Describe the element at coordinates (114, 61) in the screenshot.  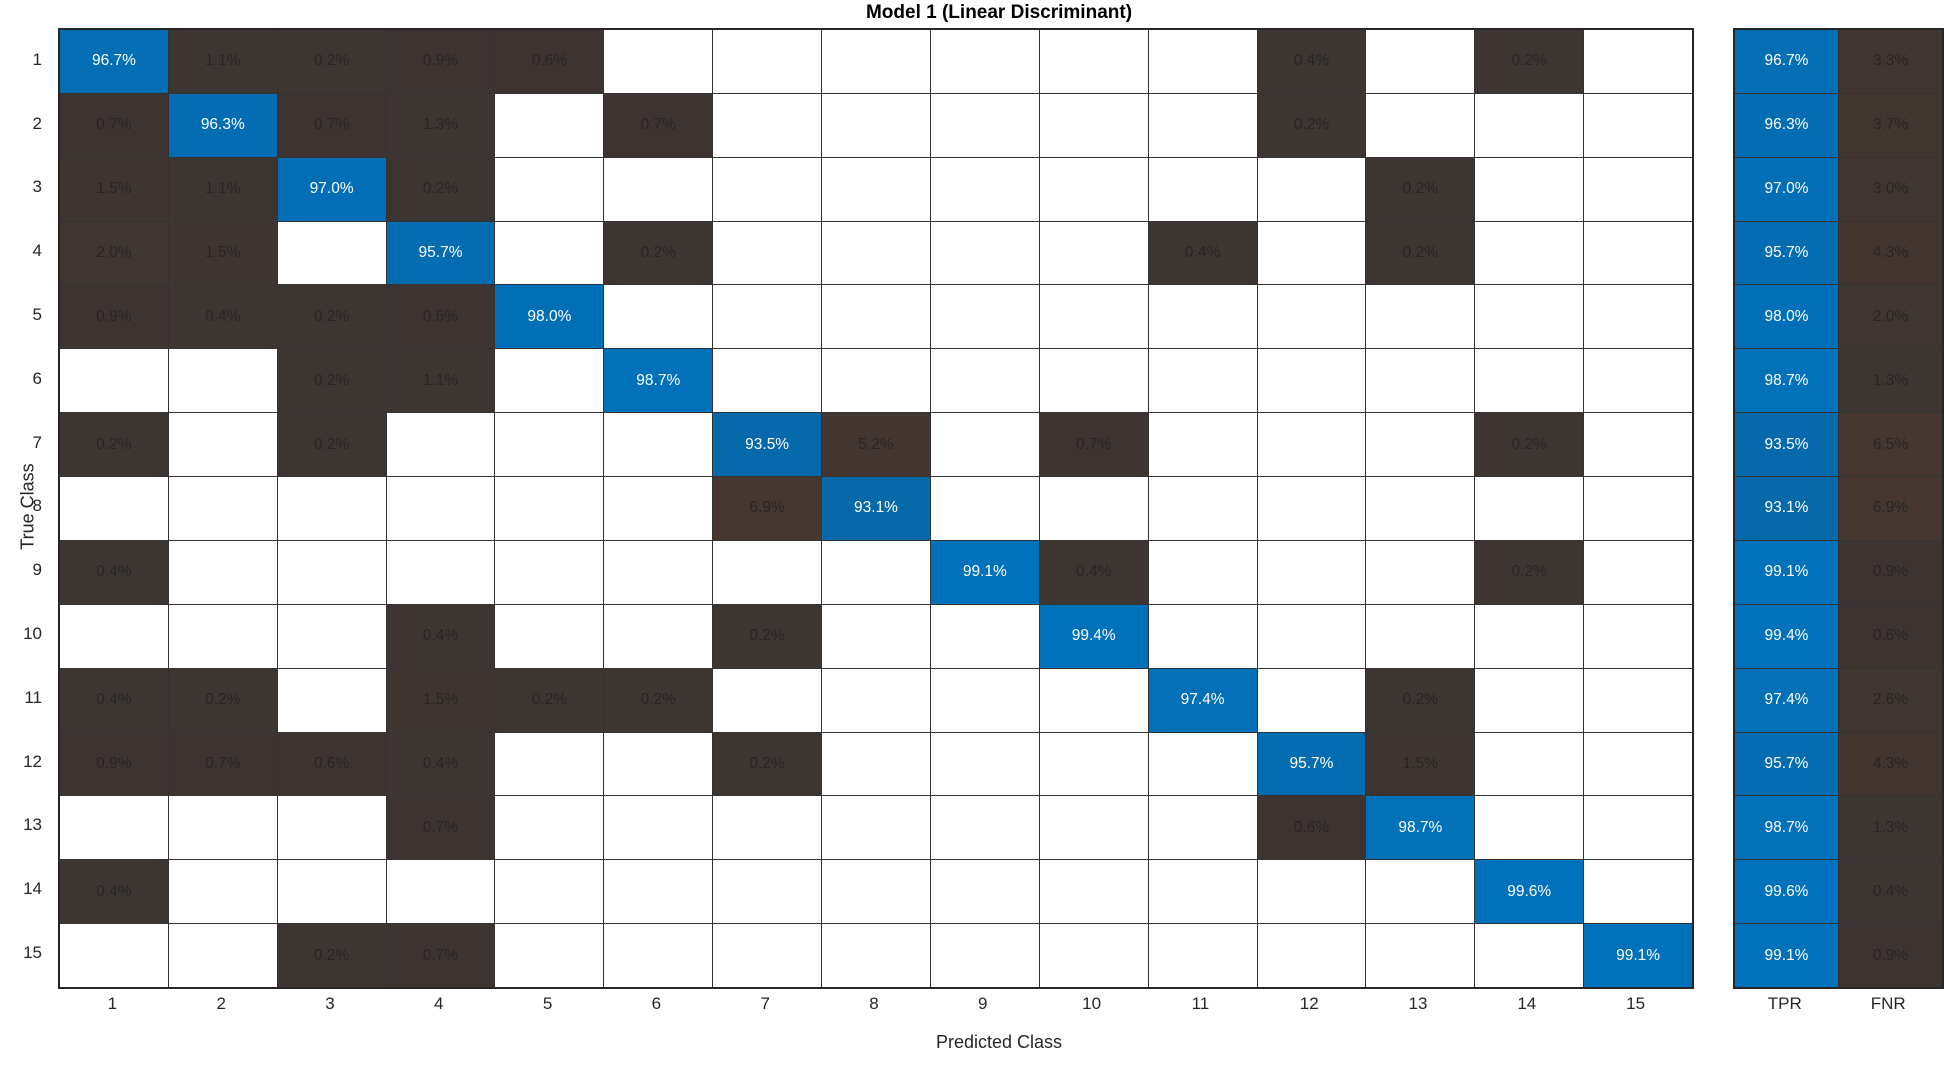
I see `diagonal-cell: 96.7%` at that location.